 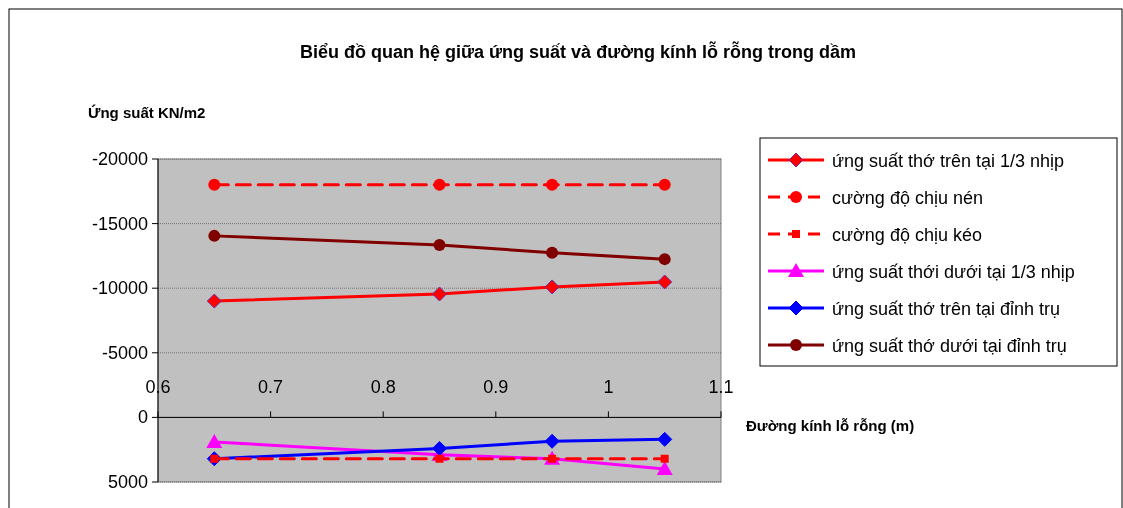 What do you see at coordinates (124, 352) in the screenshot?
I see `y-tick-label: -5000` at bounding box center [124, 352].